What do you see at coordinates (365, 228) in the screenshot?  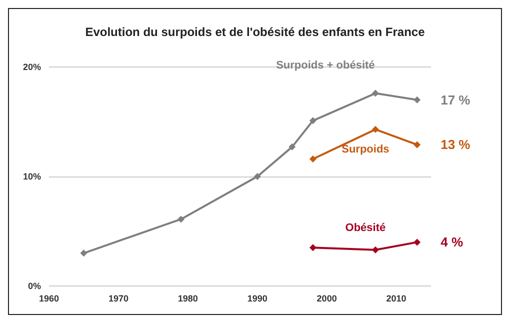 I see `series-label: Obésité` at bounding box center [365, 228].